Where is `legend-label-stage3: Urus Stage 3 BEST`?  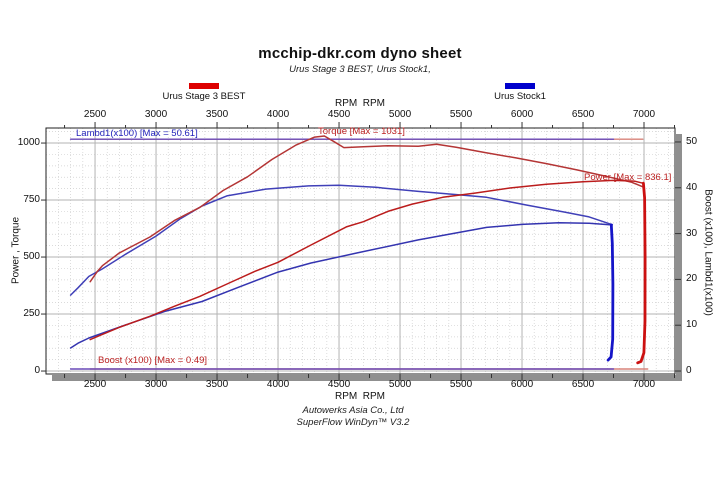 legend-label-stage3: Urus Stage 3 BEST is located at coordinates (204, 96).